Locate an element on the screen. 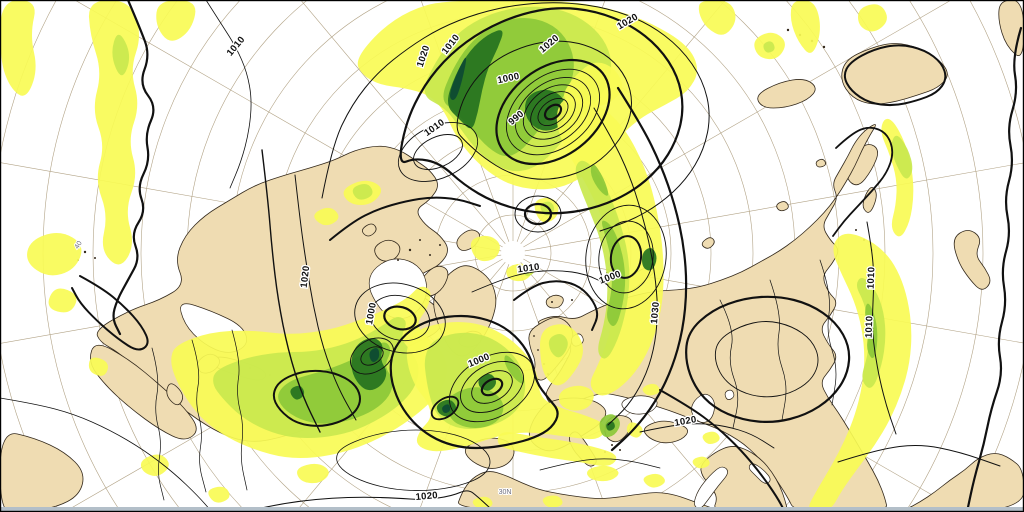 The height and width of the screenshot is (512, 1024). landmass-svalbard is located at coordinates (554, 301).